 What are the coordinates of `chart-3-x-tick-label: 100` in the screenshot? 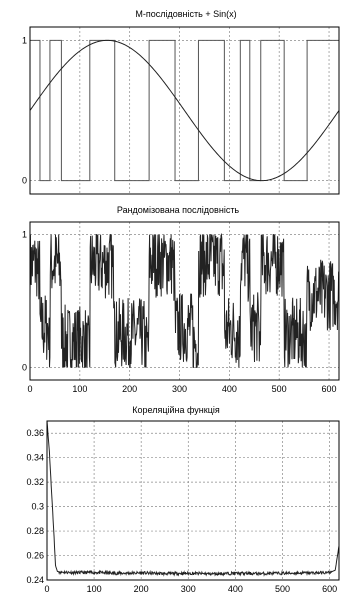 It's located at (94, 589).